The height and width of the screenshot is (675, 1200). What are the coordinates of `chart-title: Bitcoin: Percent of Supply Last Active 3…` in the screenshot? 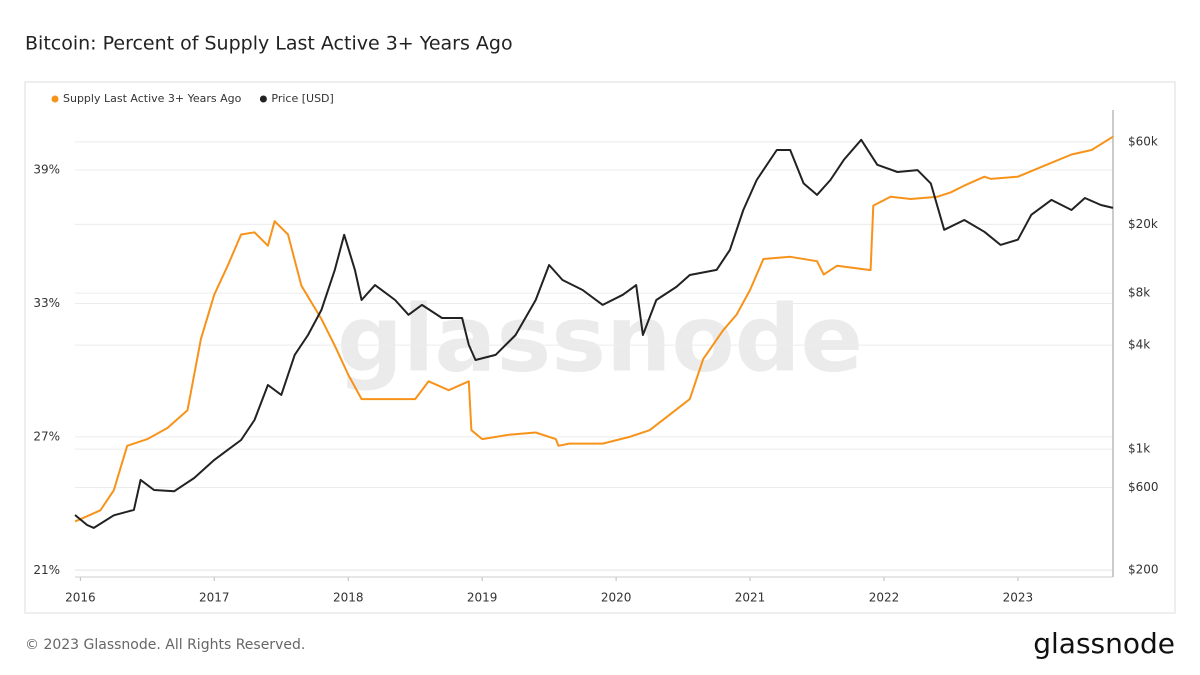 It's located at (269, 44).